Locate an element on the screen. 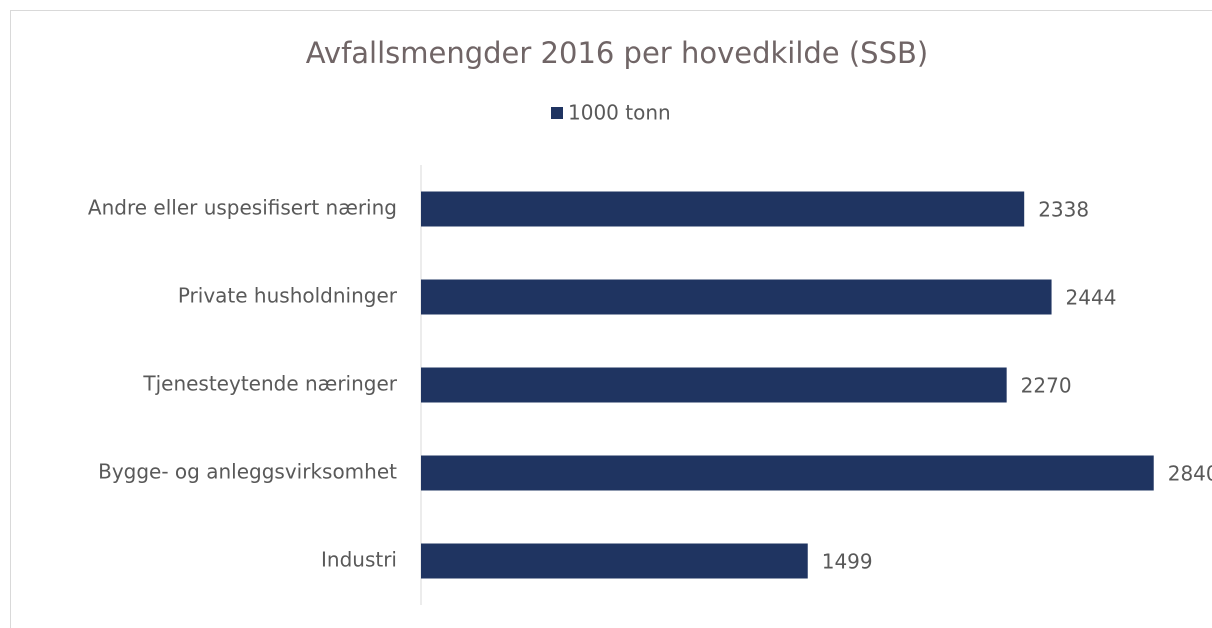  y-tick-label: Private husholdninger is located at coordinates (288, 296).